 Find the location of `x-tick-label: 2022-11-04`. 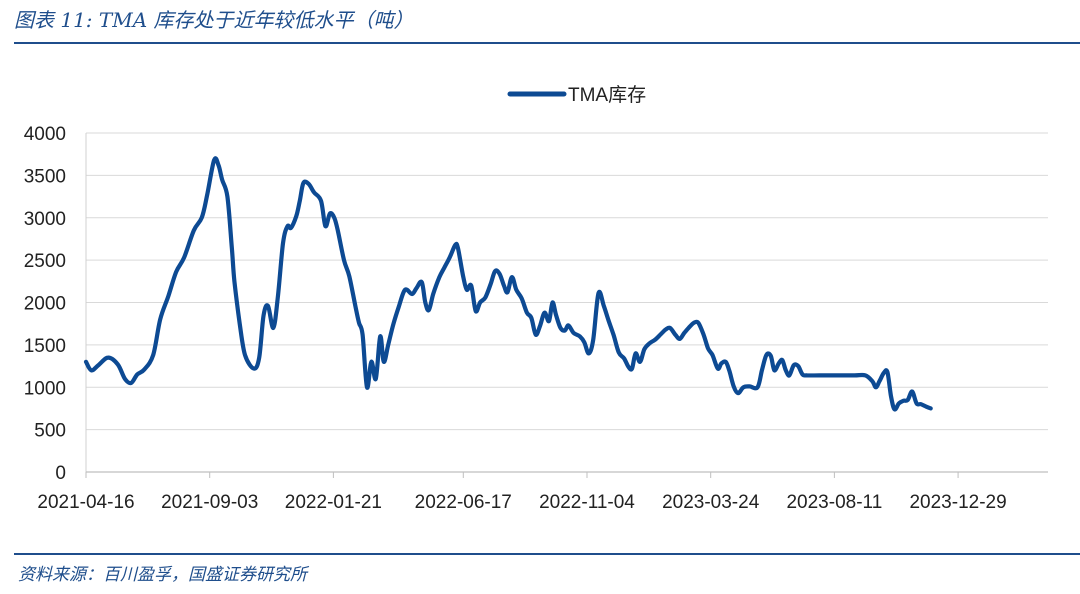

x-tick-label: 2022-11-04 is located at coordinates (587, 502).